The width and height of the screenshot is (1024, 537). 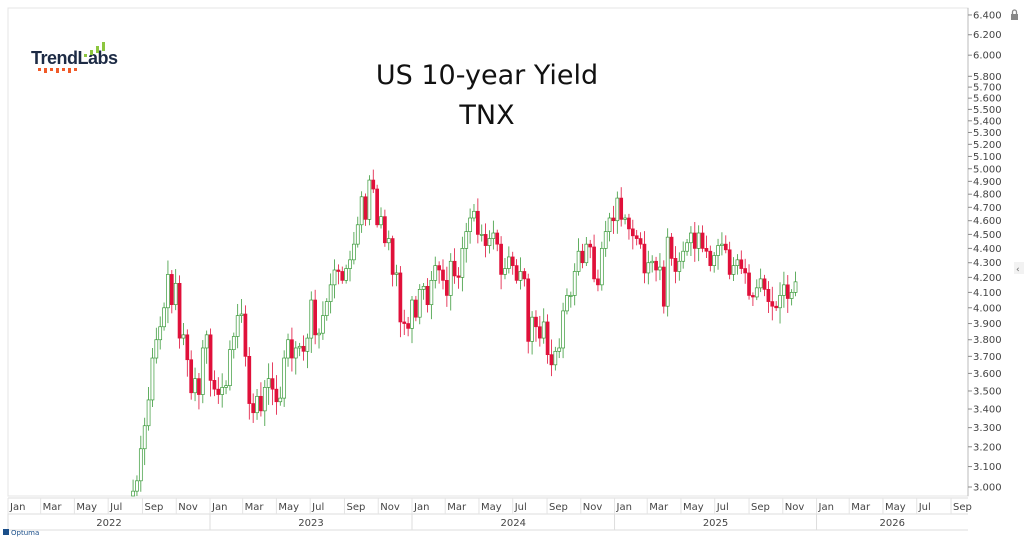 What do you see at coordinates (987, 374) in the screenshot?
I see `y-tick-label: 3.600` at bounding box center [987, 374].